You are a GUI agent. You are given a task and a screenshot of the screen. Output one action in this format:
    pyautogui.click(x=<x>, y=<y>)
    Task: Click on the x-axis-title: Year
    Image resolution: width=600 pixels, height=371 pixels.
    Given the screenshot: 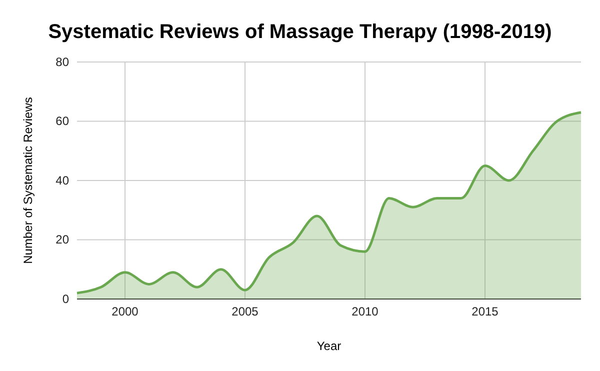 What is the action you would take?
    pyautogui.click(x=329, y=346)
    